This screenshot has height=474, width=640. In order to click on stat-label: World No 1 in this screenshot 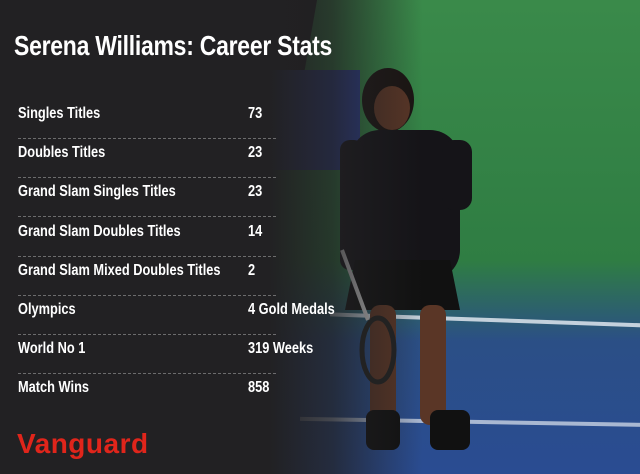, I will do `click(52, 349)`.